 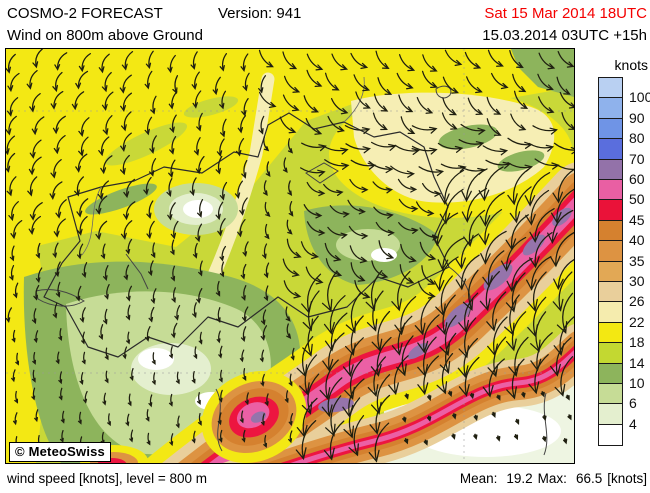 What do you see at coordinates (565, 13) in the screenshot?
I see `valid-time-label: Sat 15 Mar 2014 18UTC` at bounding box center [565, 13].